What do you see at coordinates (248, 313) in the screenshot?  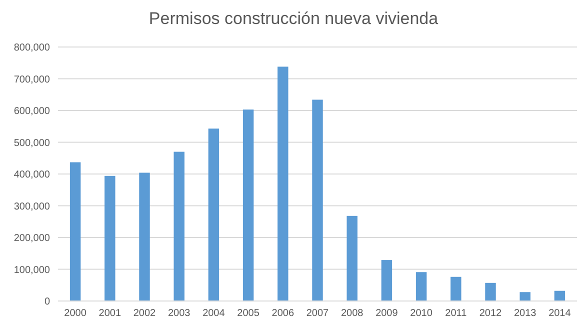 I see `x-tick-label: 2005` at bounding box center [248, 313].